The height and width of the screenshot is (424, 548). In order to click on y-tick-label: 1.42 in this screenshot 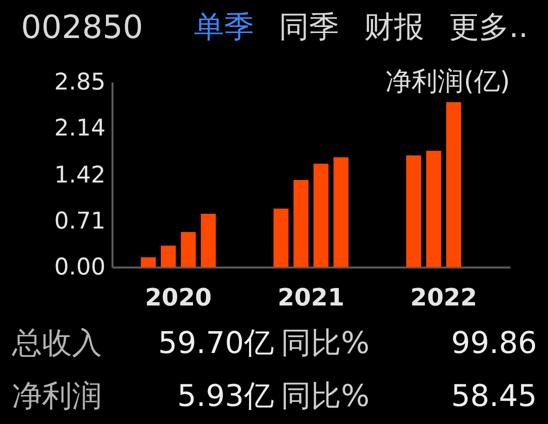, I will do `click(80, 175)`.